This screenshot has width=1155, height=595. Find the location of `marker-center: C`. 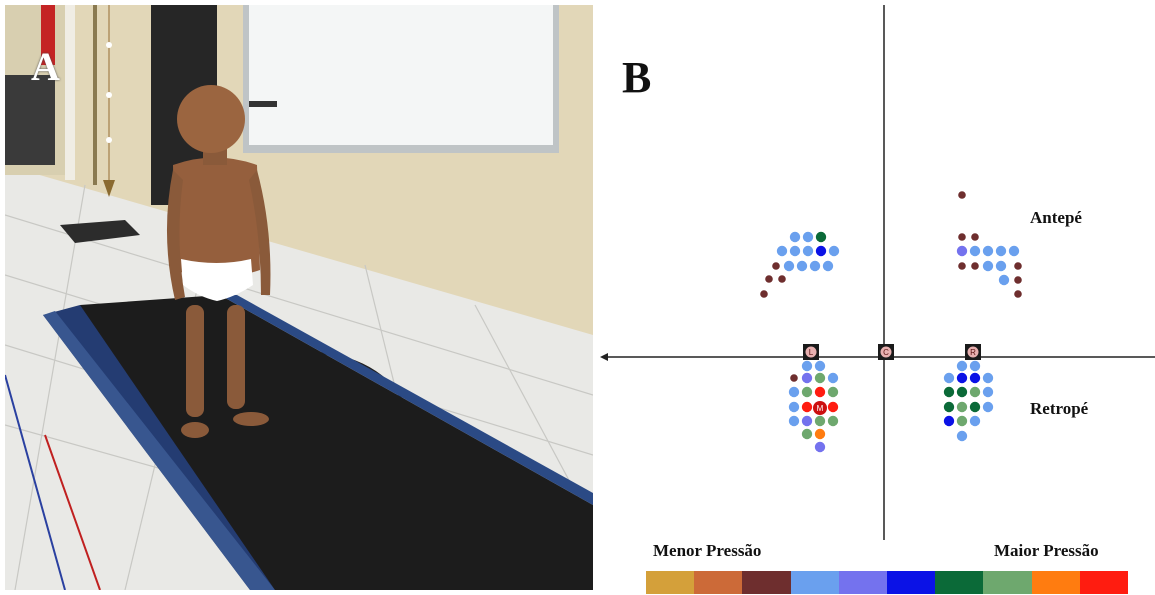

marker-center: C is located at coordinates (886, 352).